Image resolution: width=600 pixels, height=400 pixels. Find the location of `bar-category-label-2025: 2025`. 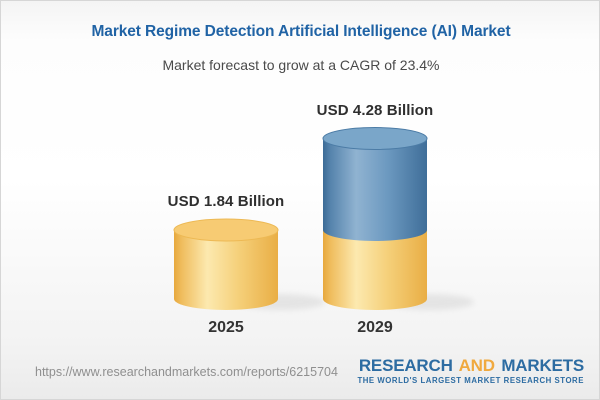

bar-category-label-2025: 2025 is located at coordinates (226, 327).